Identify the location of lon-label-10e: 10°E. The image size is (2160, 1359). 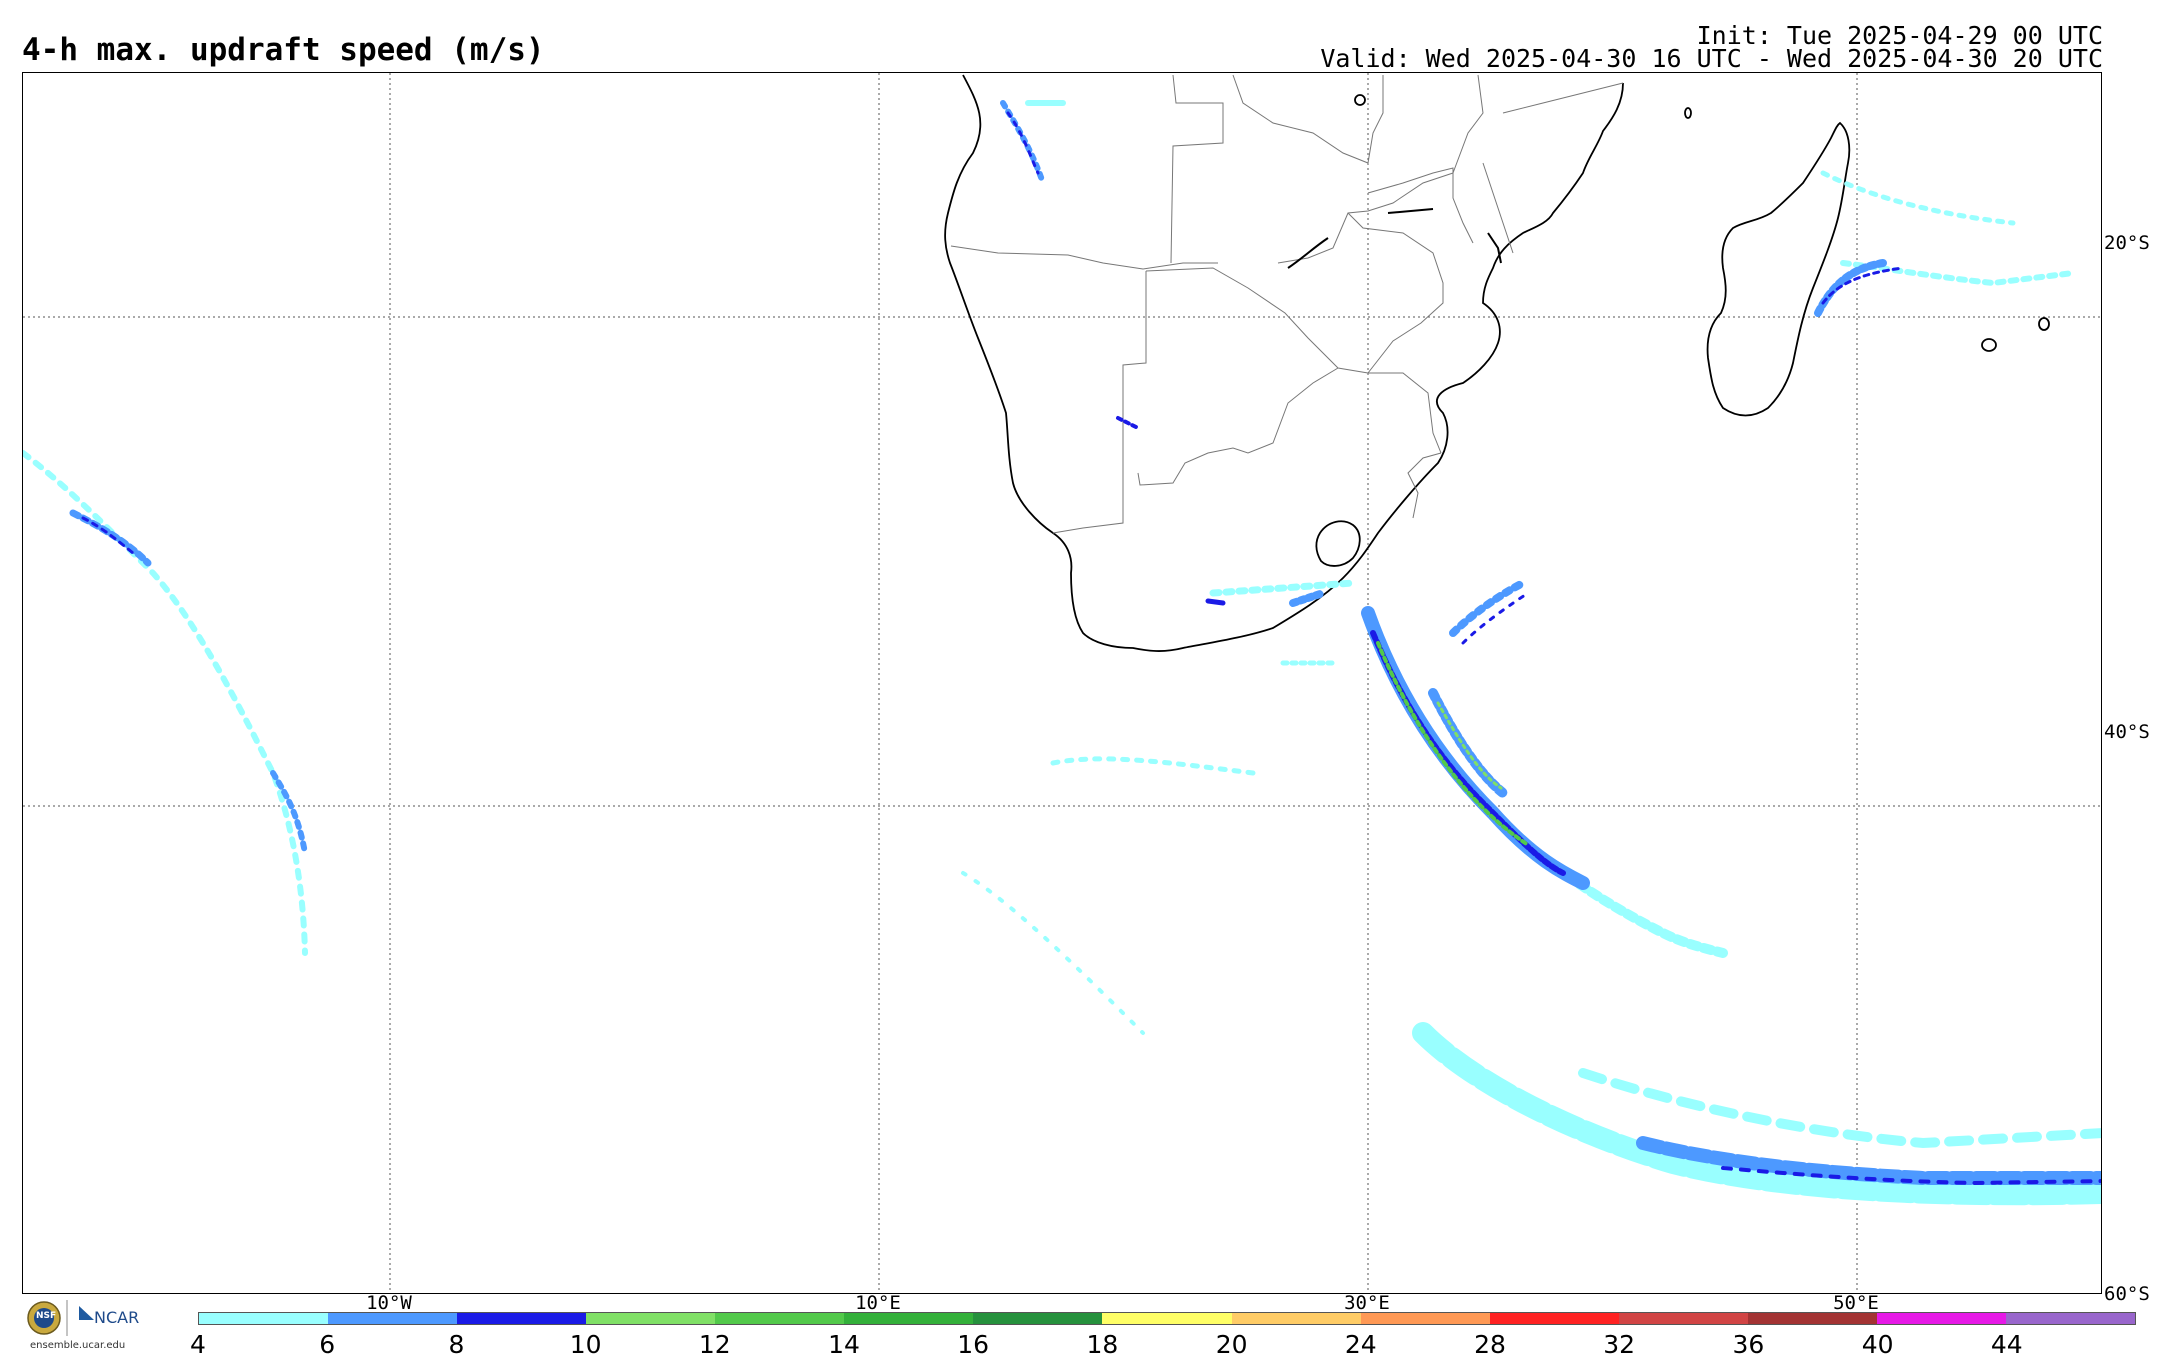
(878, 1303).